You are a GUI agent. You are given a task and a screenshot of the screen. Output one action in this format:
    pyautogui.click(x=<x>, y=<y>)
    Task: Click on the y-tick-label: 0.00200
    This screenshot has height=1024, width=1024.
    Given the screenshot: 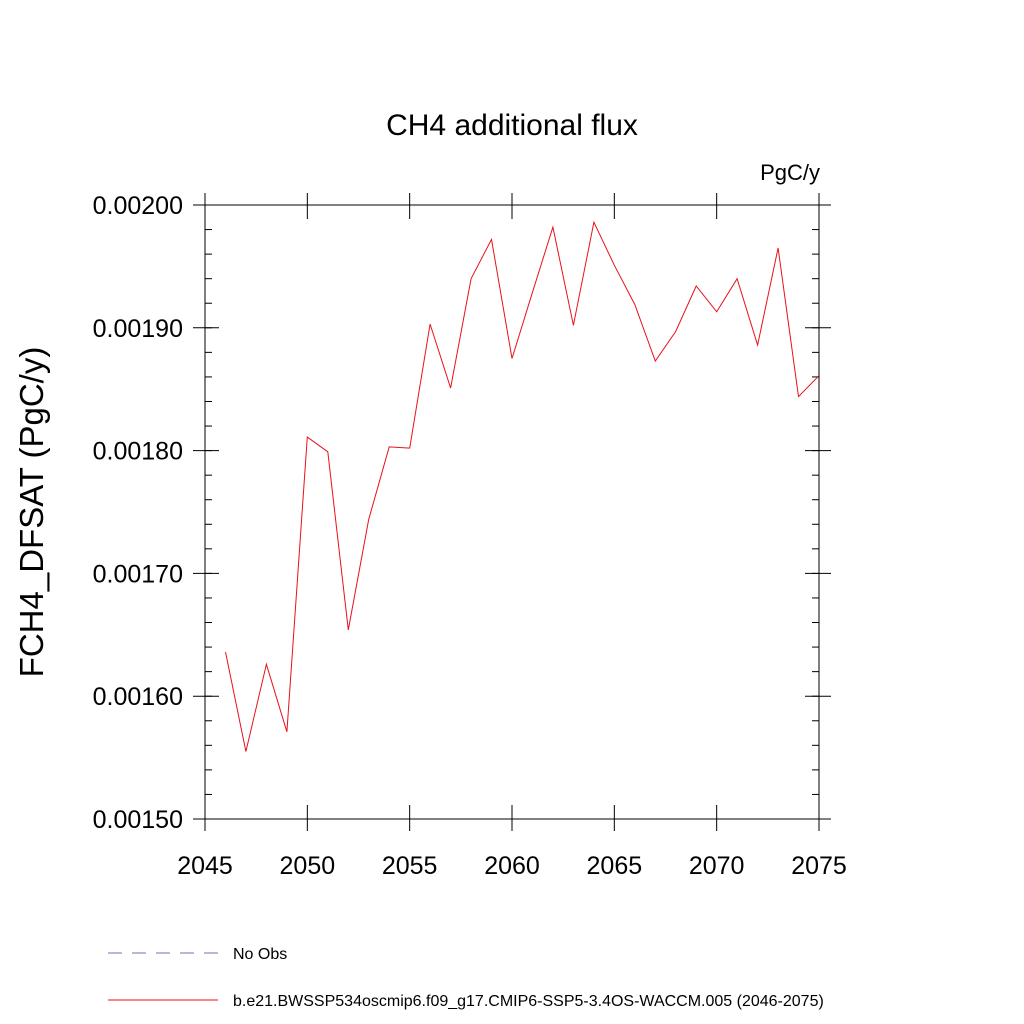 What is the action you would take?
    pyautogui.click(x=138, y=206)
    